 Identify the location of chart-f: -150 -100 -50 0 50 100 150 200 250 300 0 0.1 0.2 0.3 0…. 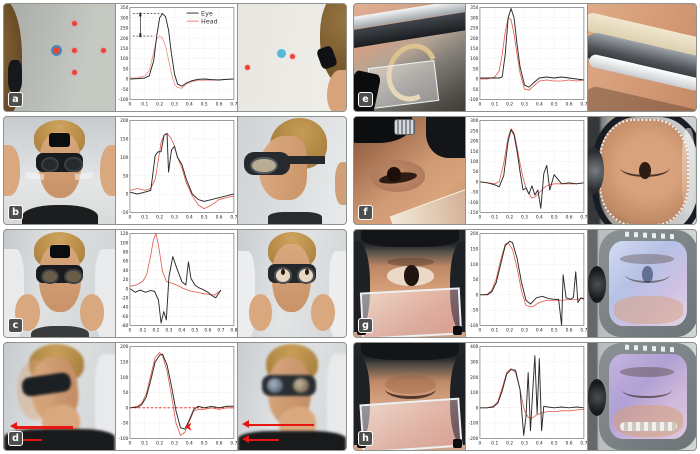
(526, 170).